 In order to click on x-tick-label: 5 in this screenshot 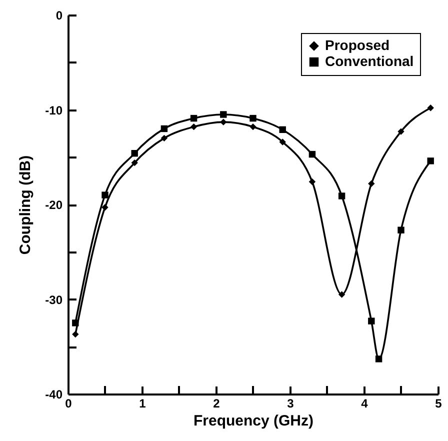, I will do `click(438, 403)`.